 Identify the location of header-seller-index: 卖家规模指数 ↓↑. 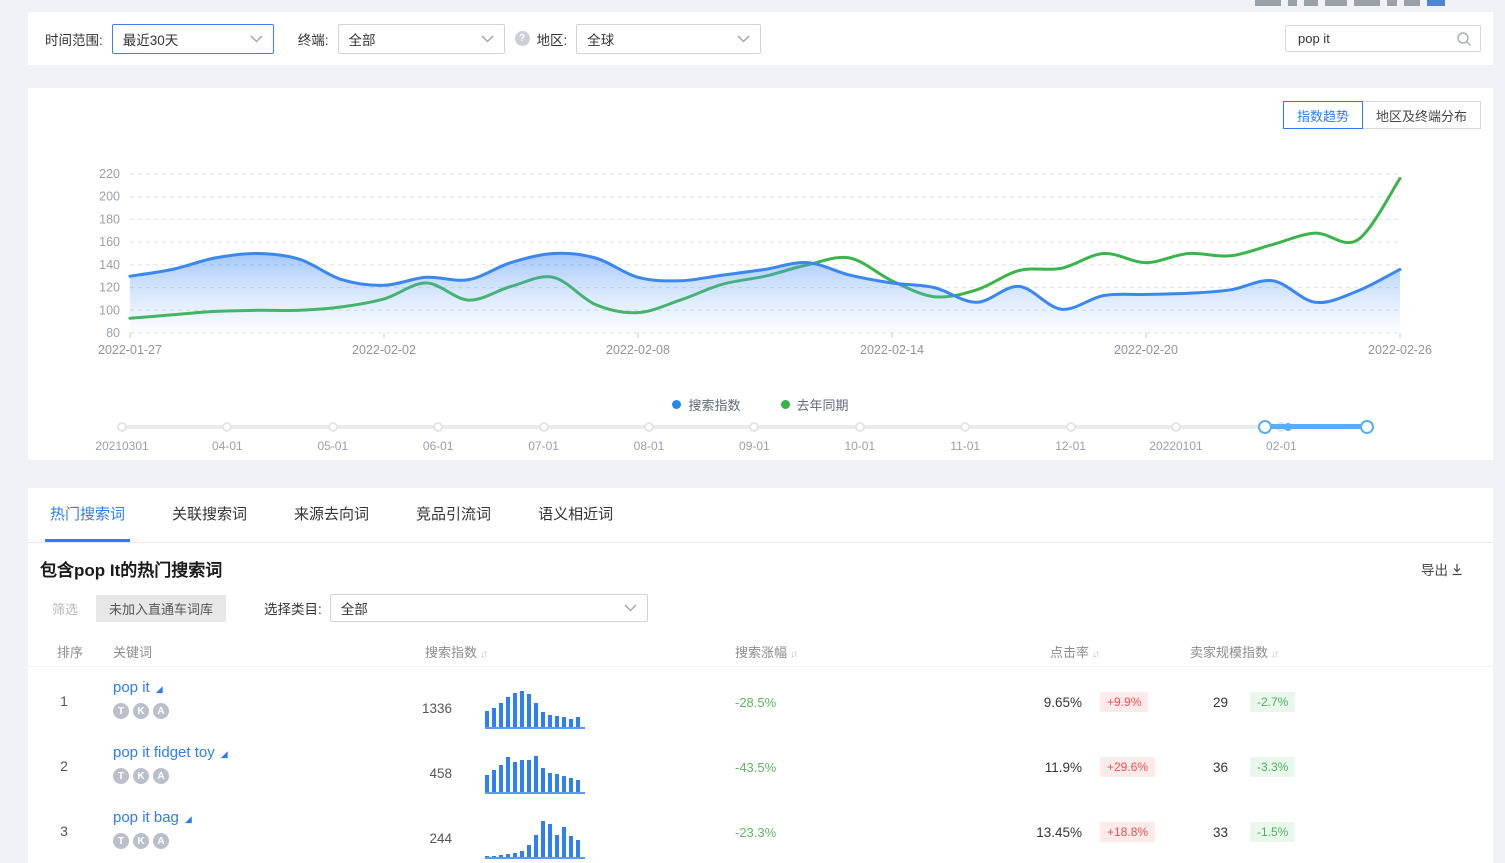
(1234, 652).